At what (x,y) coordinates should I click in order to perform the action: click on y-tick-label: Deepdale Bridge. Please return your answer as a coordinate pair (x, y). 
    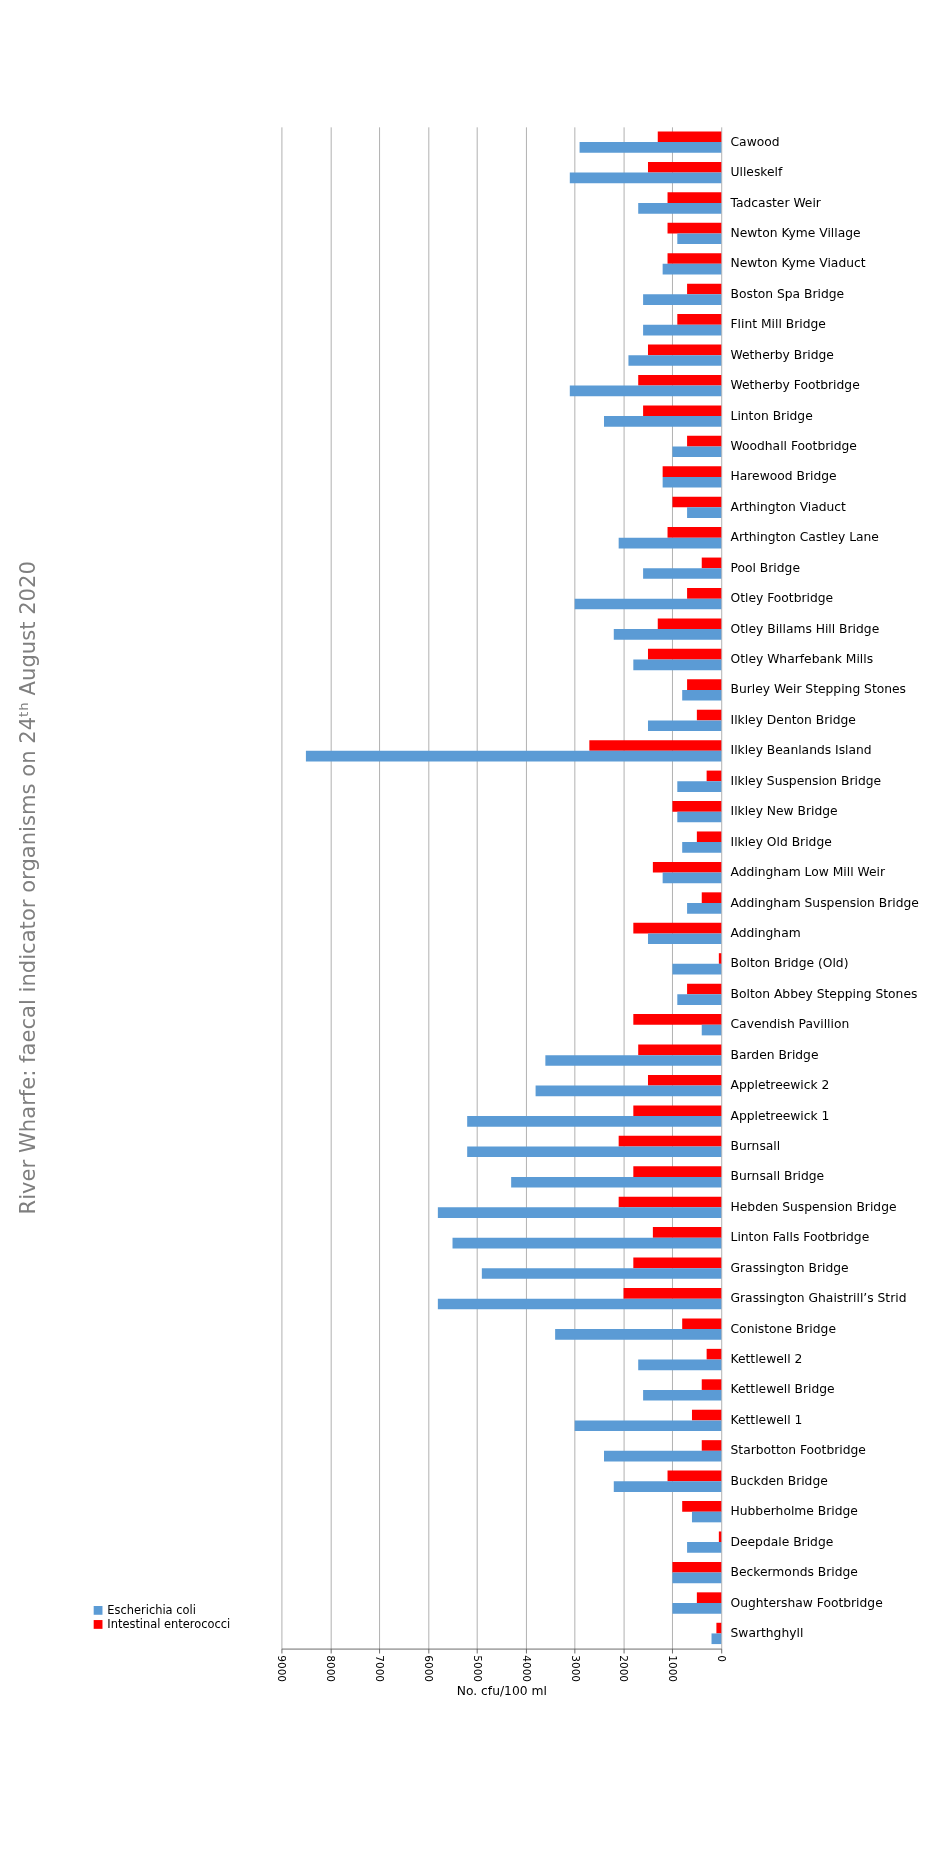
    Looking at the image, I should click on (782, 1541).